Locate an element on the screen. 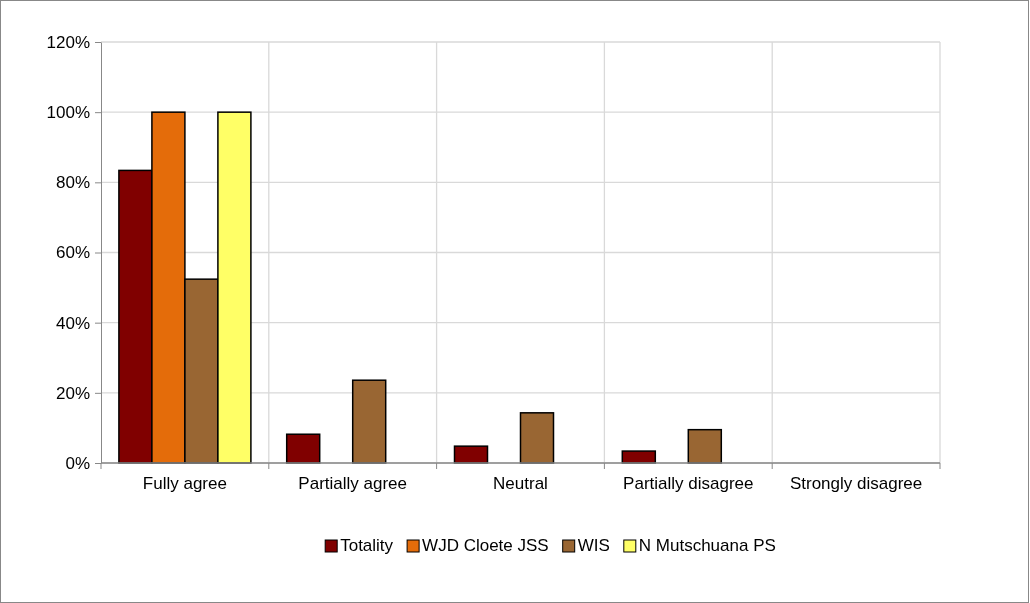  y-tick-label: 60% is located at coordinates (72, 253).